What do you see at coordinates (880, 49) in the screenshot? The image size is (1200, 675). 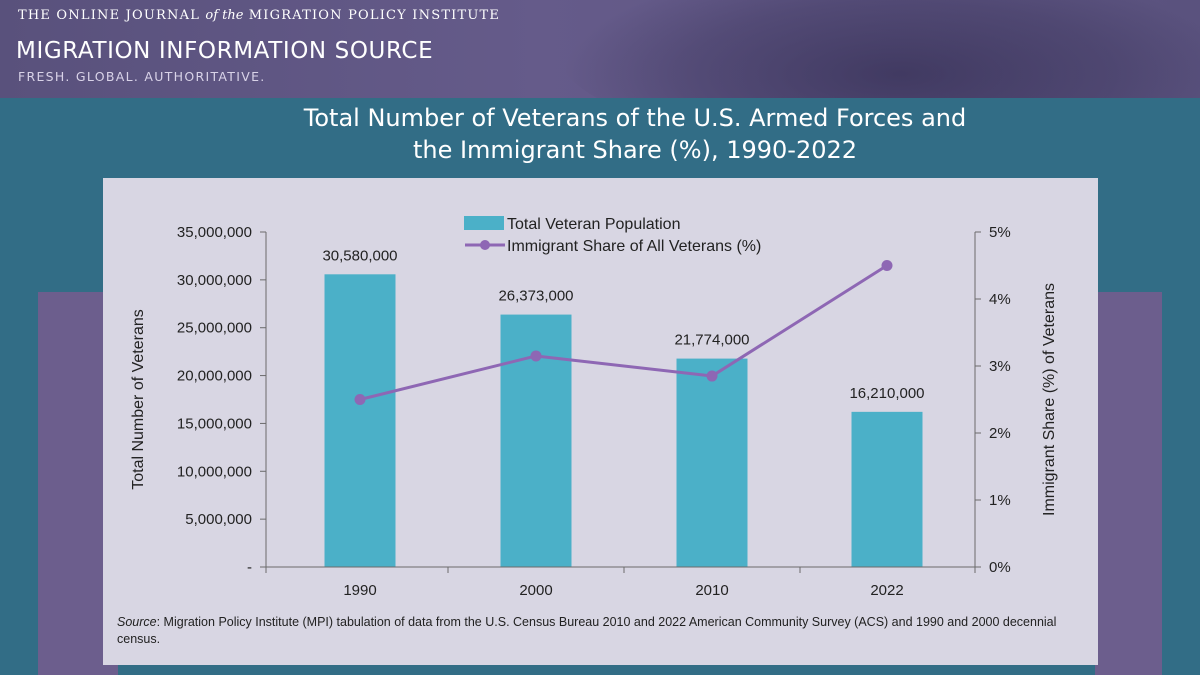 I see `globe-graphic` at bounding box center [880, 49].